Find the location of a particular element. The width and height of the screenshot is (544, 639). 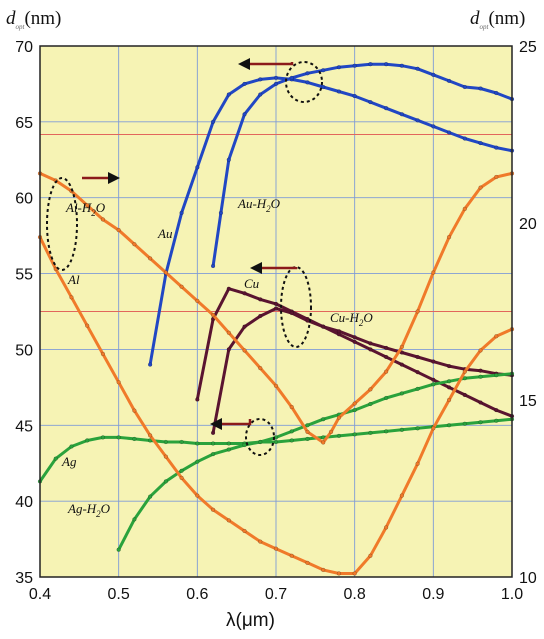

y-right-tick-label: 15 is located at coordinates (528, 401).